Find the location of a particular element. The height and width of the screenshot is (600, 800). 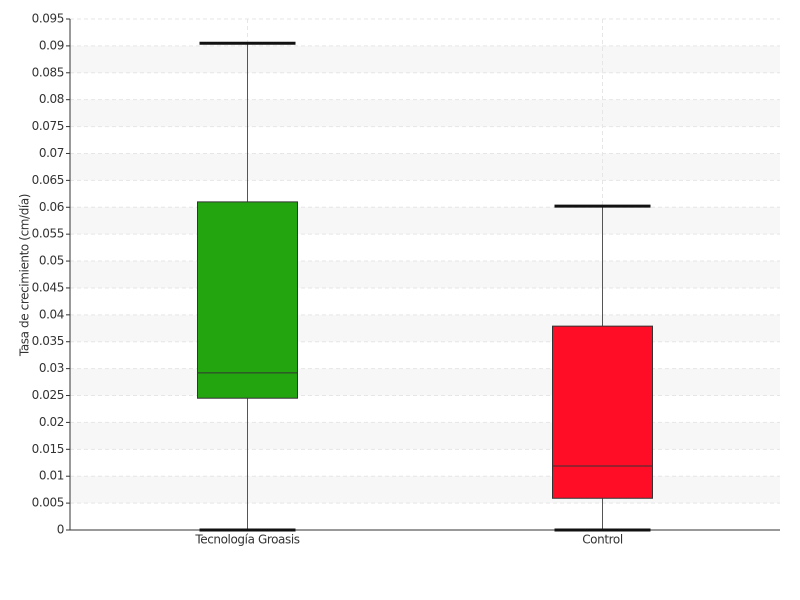

y-tick-label: 0.095 is located at coordinates (48, 19).